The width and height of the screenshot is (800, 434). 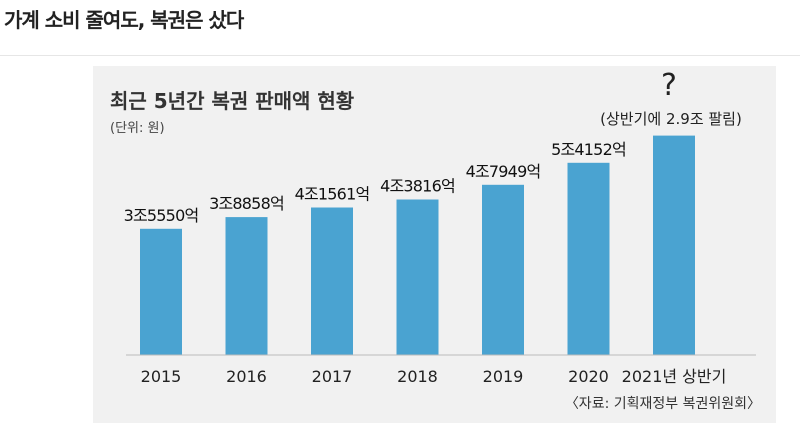 I want to click on x-tick-label-0: 2015, so click(x=161, y=376).